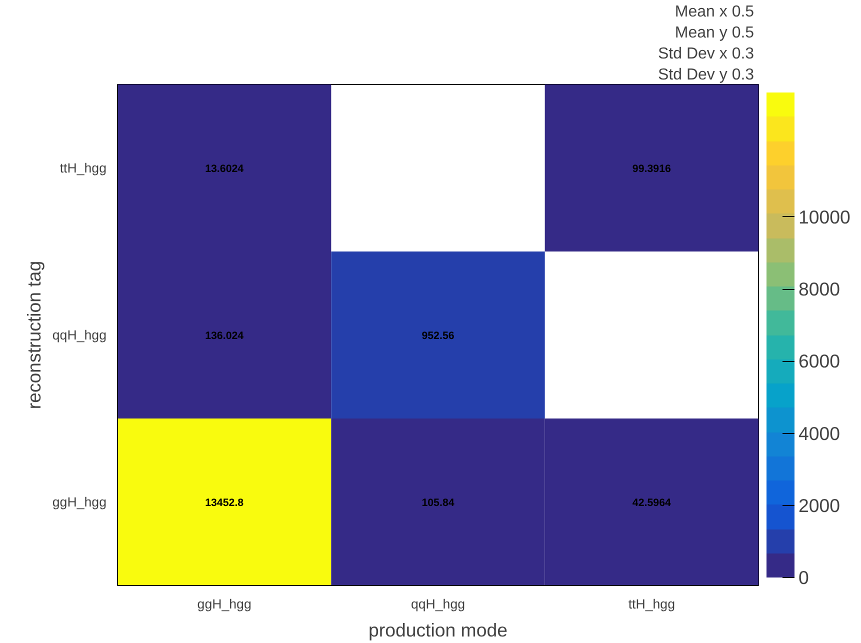 Image resolution: width=861 pixels, height=643 pixels. Describe the element at coordinates (438, 604) in the screenshot. I see `x-tick-label: qqH_hgg` at that location.